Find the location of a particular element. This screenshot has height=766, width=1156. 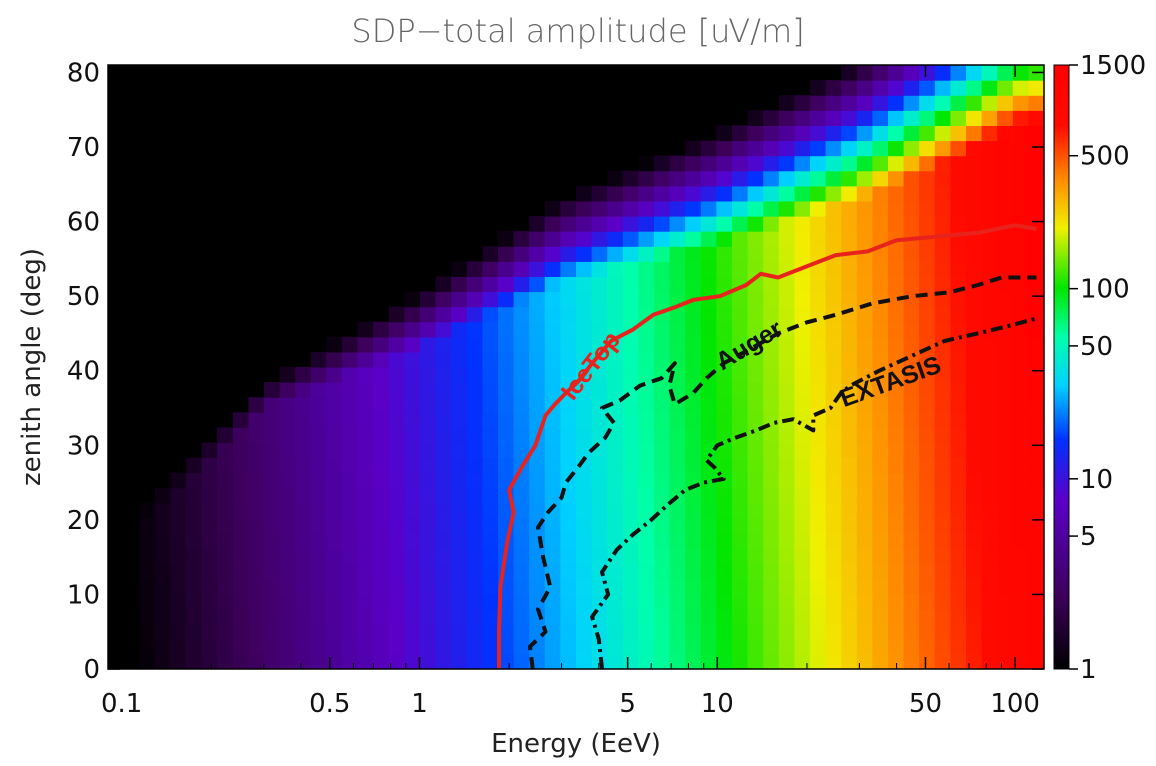

colorbar-tick-label: 500 is located at coordinates (1105, 157).